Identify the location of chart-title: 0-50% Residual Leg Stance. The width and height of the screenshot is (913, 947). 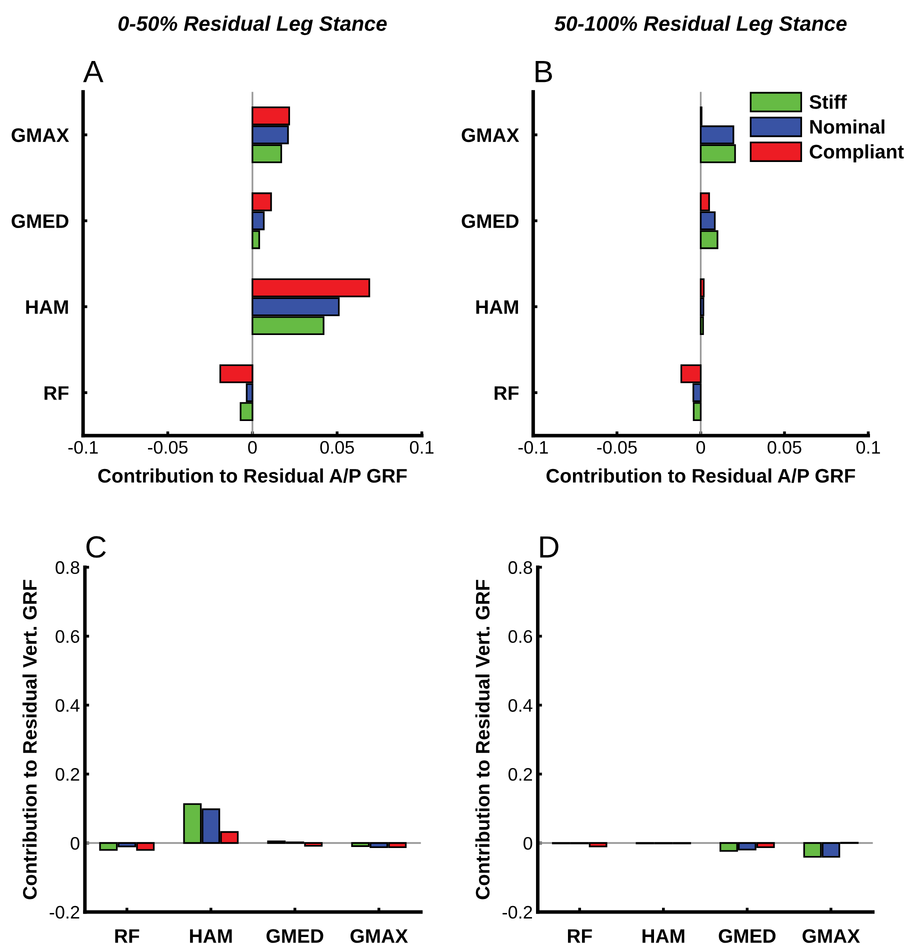
(252, 26).